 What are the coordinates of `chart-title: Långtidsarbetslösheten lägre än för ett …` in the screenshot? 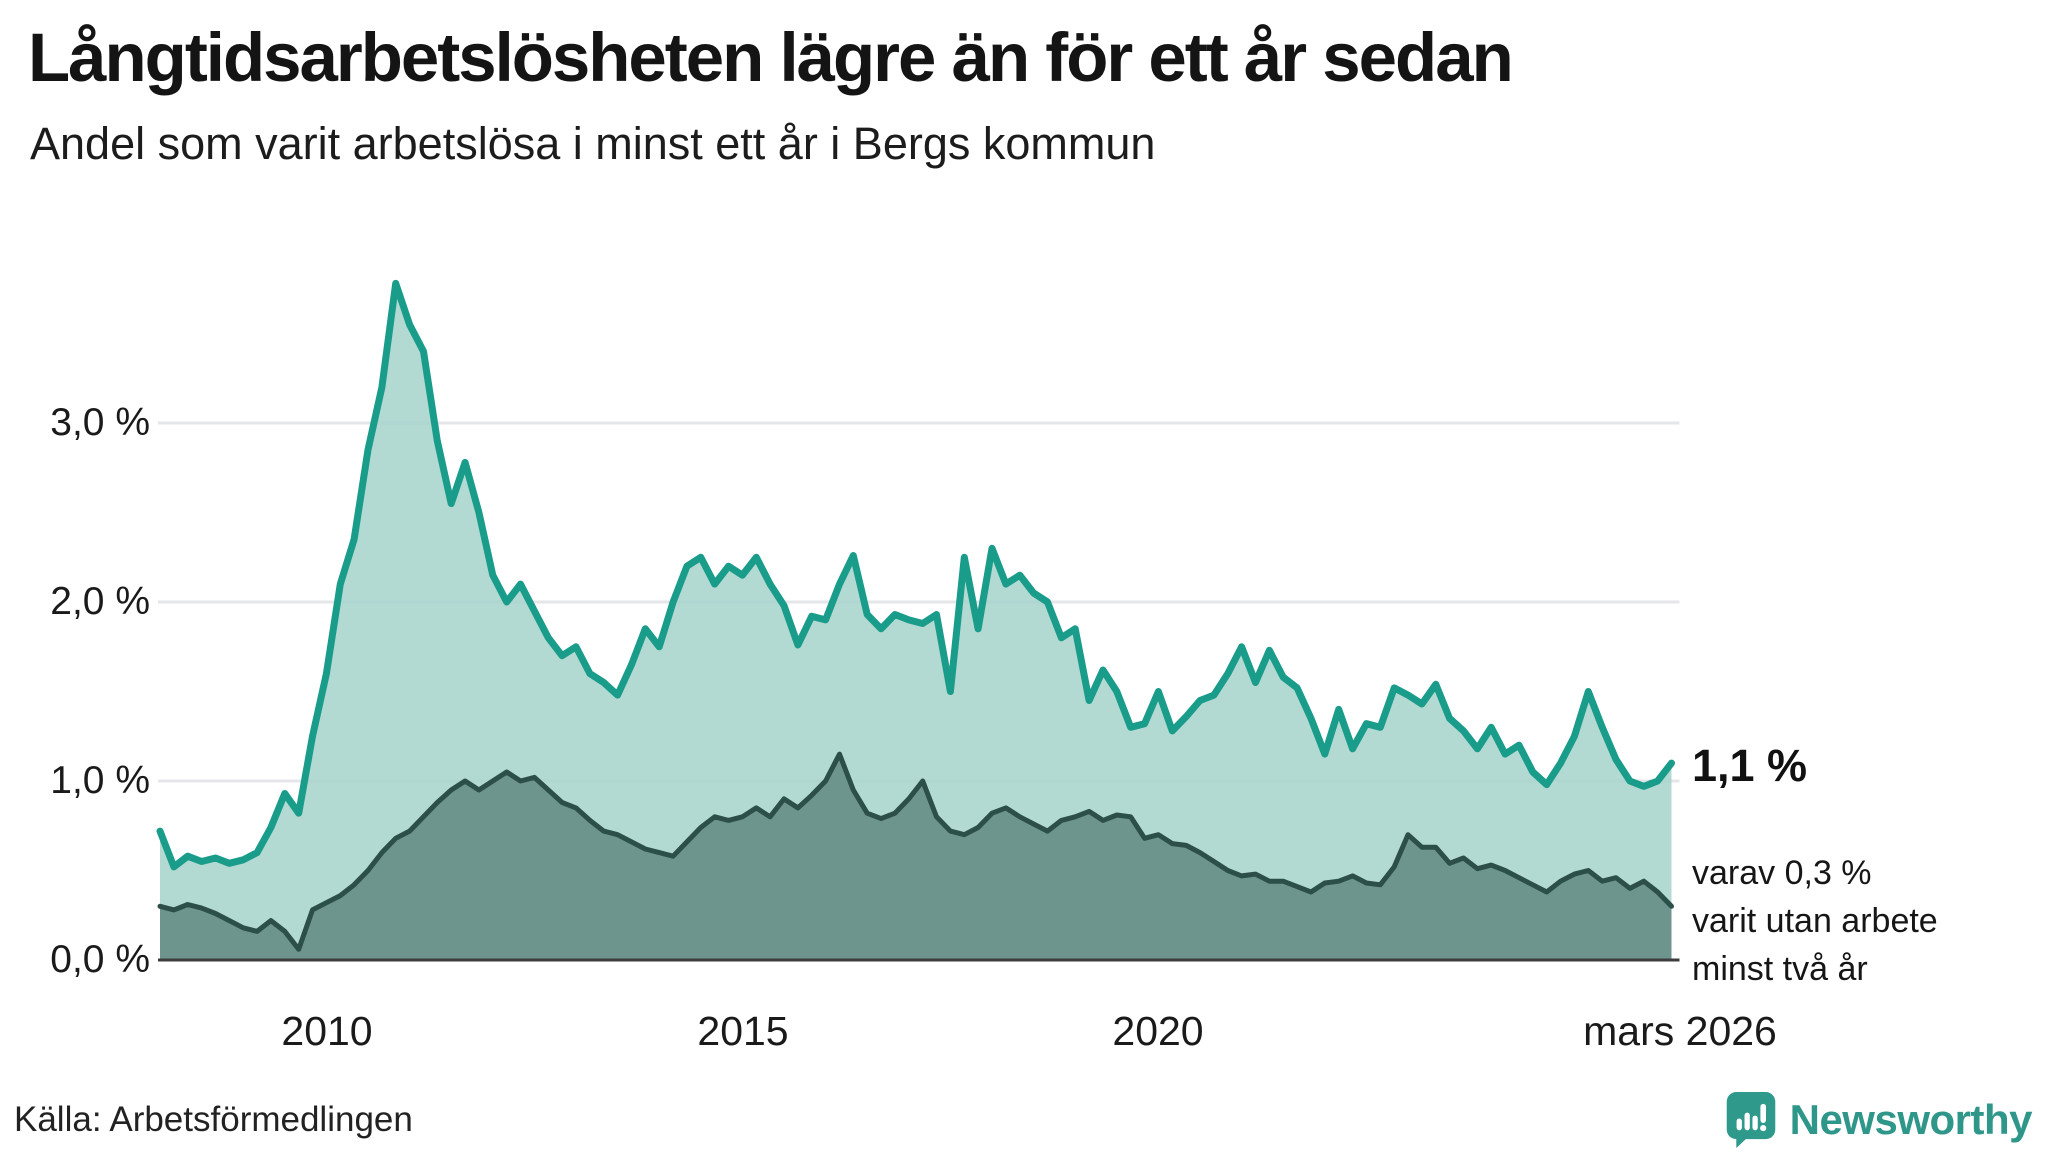 It's located at (771, 57).